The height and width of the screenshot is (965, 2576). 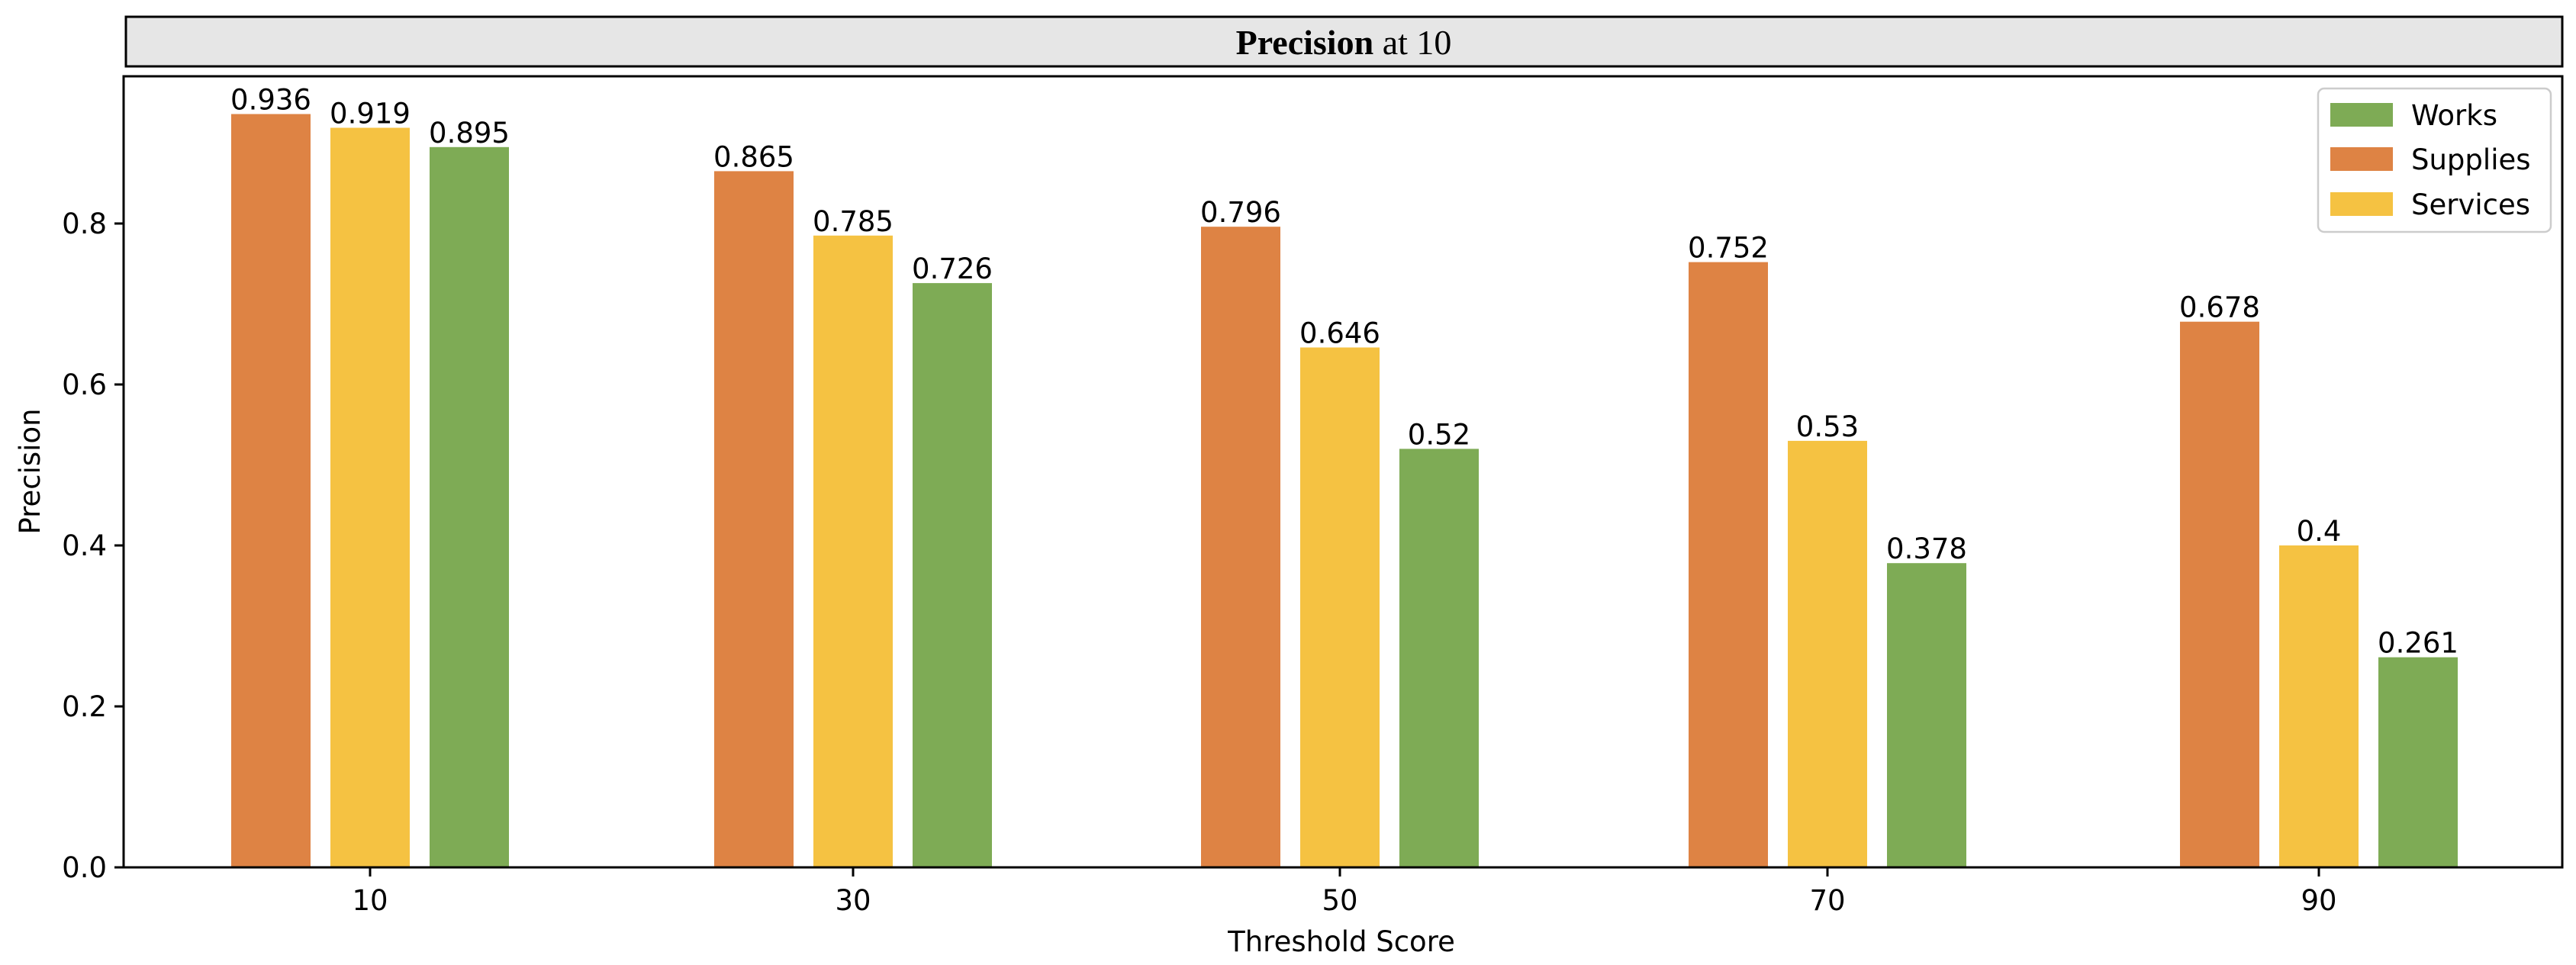 What do you see at coordinates (1305, 42) in the screenshot?
I see `chart-title-bold: Precision` at bounding box center [1305, 42].